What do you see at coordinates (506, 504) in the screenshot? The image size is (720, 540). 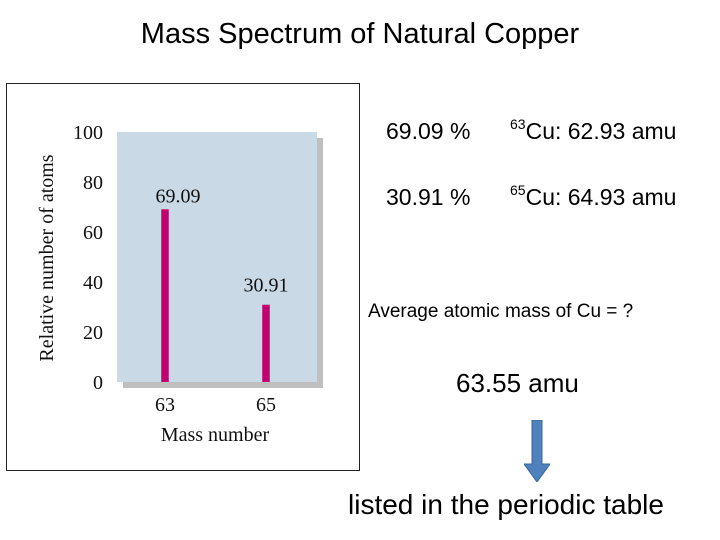 I see `periodic-table-caption: listed in the periodic table` at bounding box center [506, 504].